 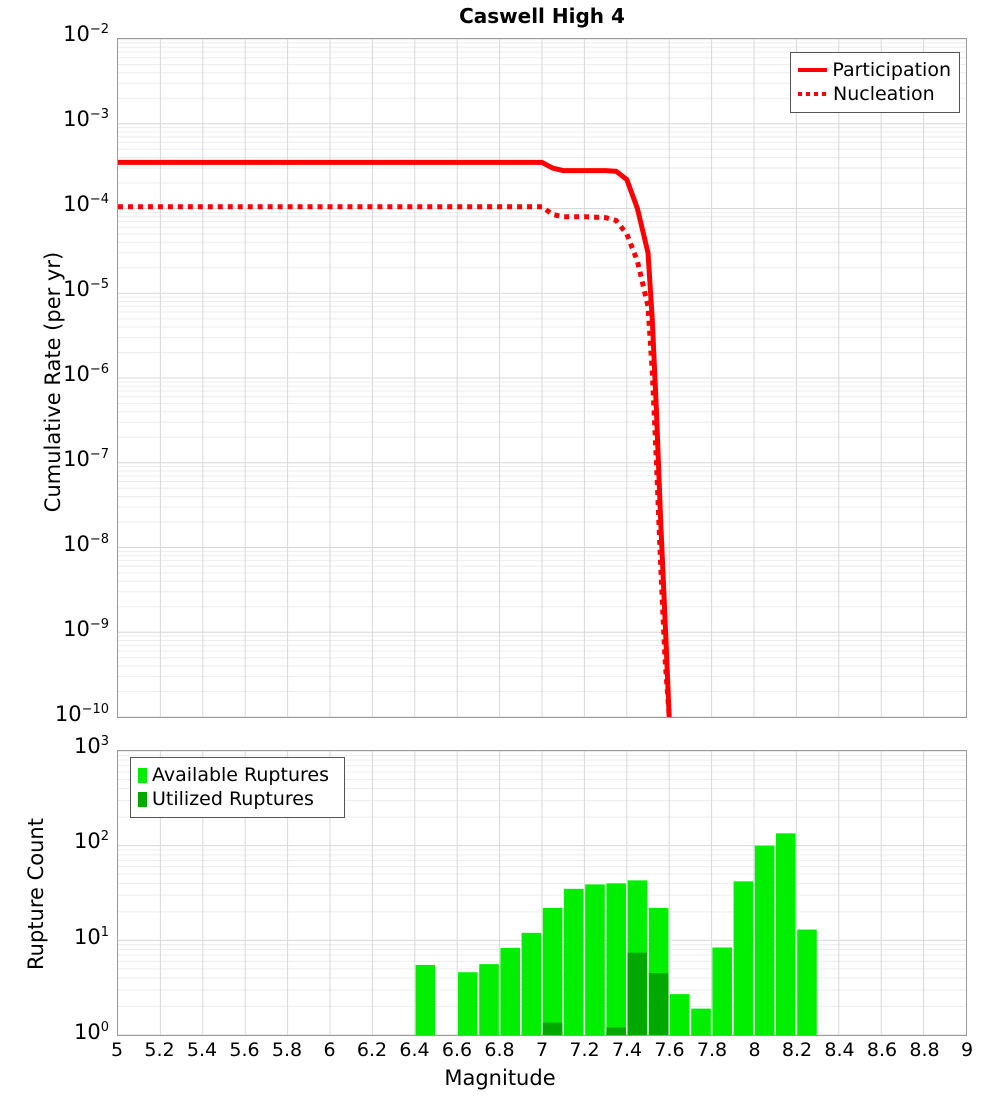 I want to click on cumulative-rate-ytick: 10⁻⁸, so click(x=86, y=544).